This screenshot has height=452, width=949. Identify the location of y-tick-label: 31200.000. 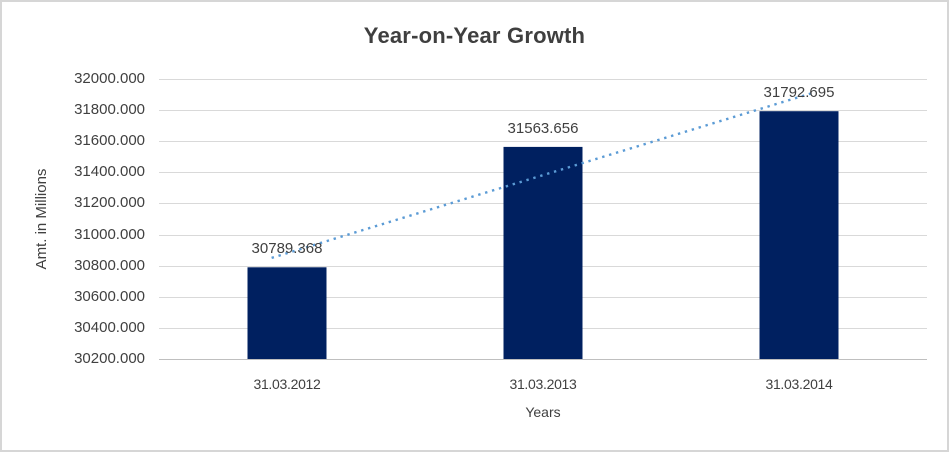
(109, 203).